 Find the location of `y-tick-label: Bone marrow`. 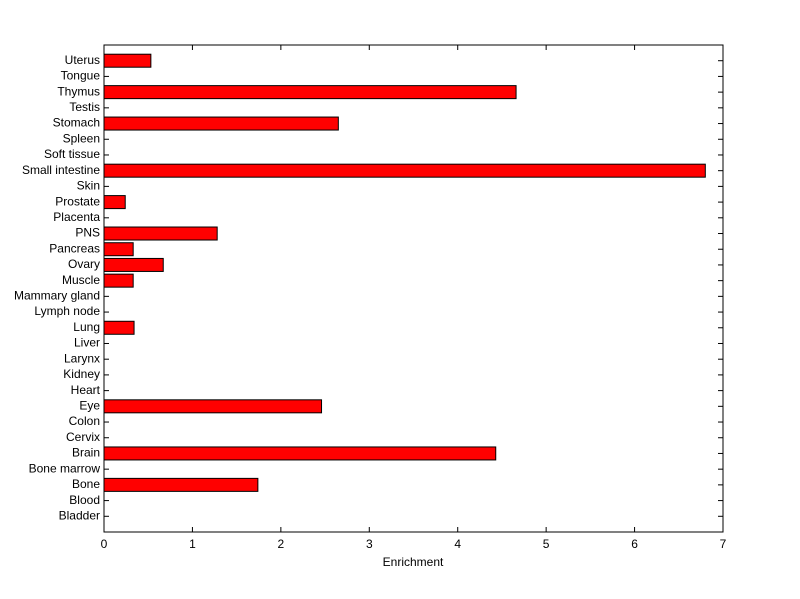

y-tick-label: Bone marrow is located at coordinates (65, 468).